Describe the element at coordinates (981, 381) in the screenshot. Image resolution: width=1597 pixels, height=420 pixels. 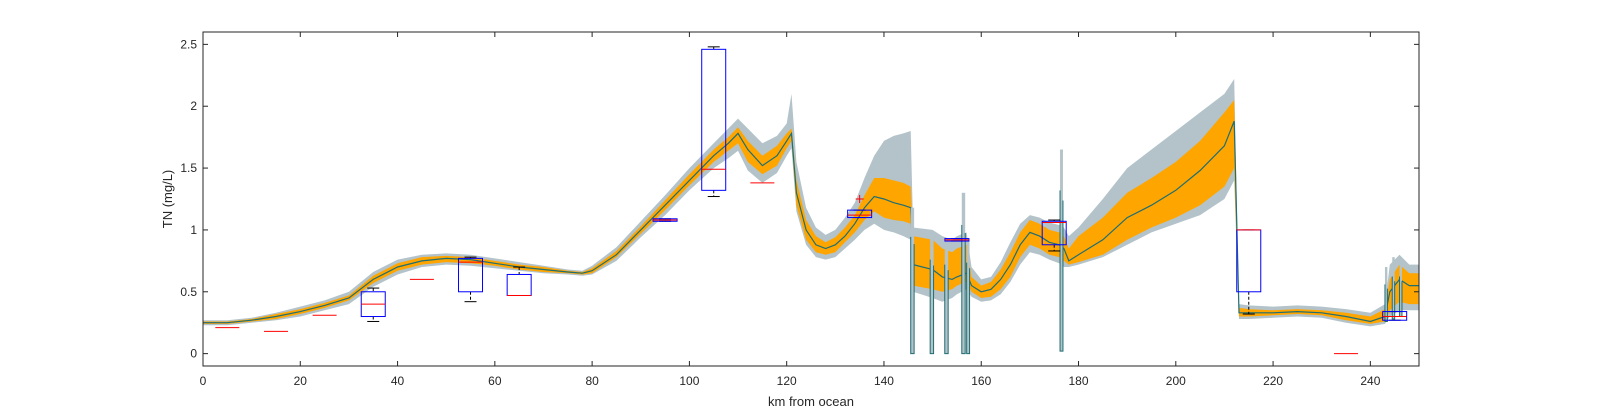
I see `x-tick-label: 160` at that location.